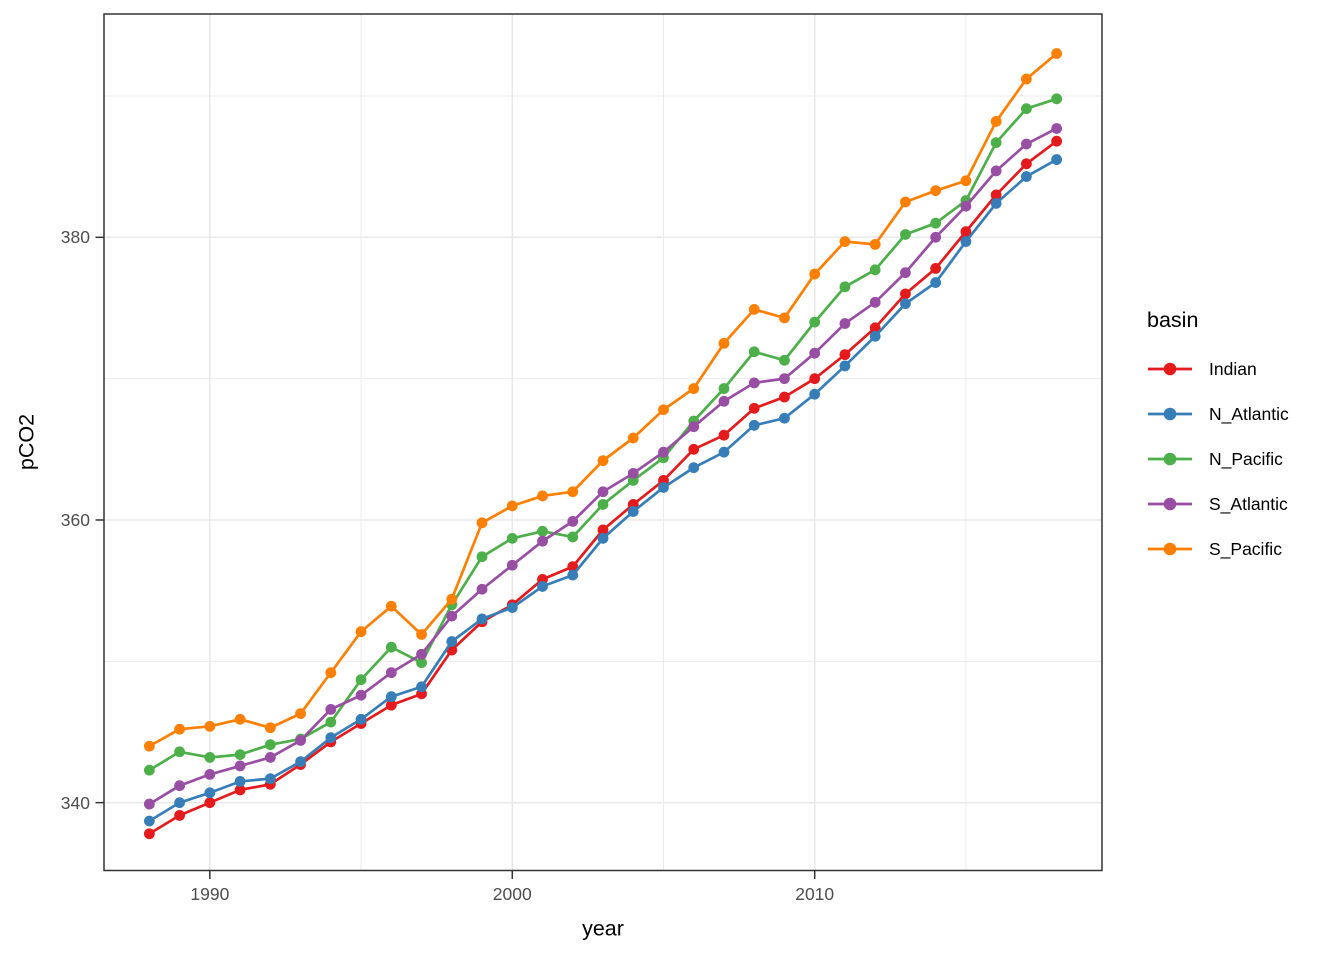 The image size is (1344, 960). What do you see at coordinates (1218, 445) in the screenshot?
I see `legend: basin Indian N_Atlantic N_Pacific` at bounding box center [1218, 445].